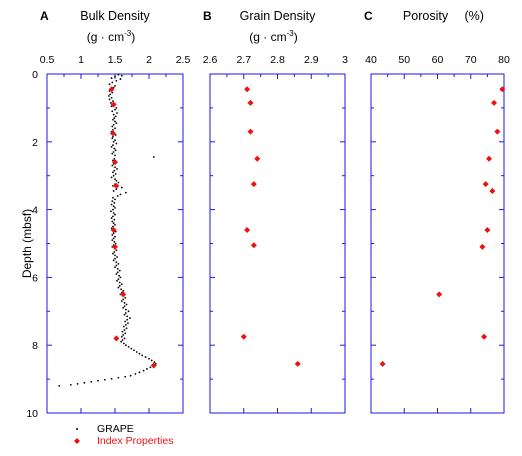  Describe the element at coordinates (311, 60) in the screenshot. I see `x-tick-label: 2.9` at that location.